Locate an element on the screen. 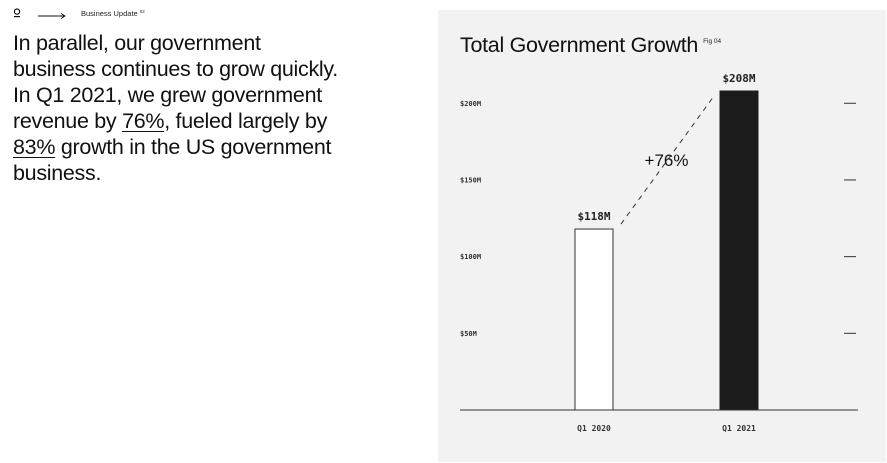  headline-part-3: growth in the US government business. is located at coordinates (172, 160).